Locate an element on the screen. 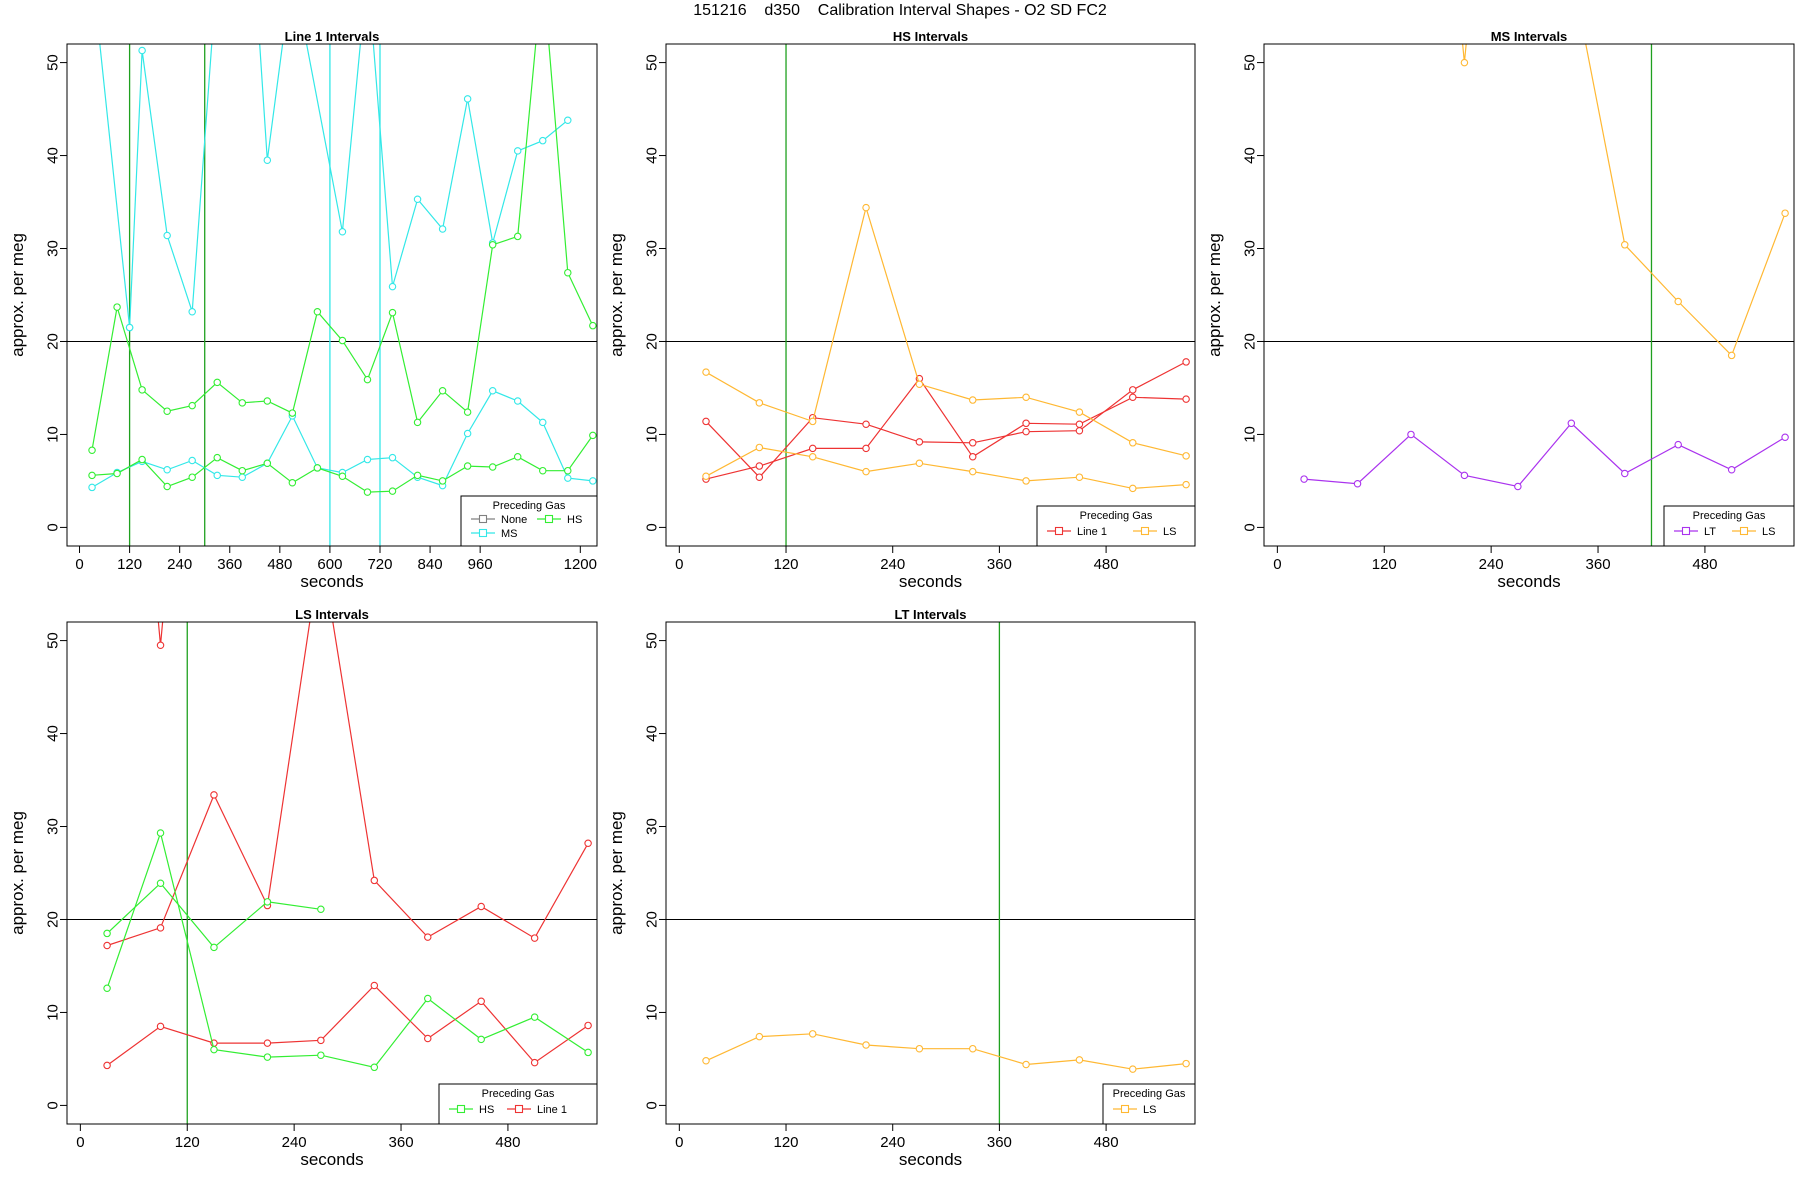 This screenshot has height=1200, width=1800. chart-title: HS Intervals is located at coordinates (930, 36).